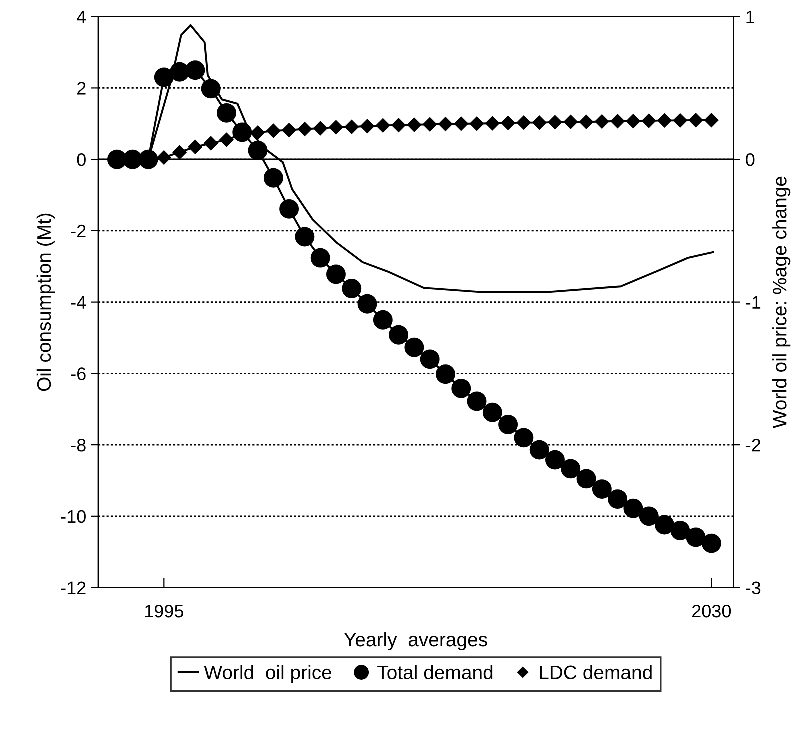 The width and height of the screenshot is (807, 732). What do you see at coordinates (416, 641) in the screenshot?
I see `x-axis-title: Yearly averages` at bounding box center [416, 641].